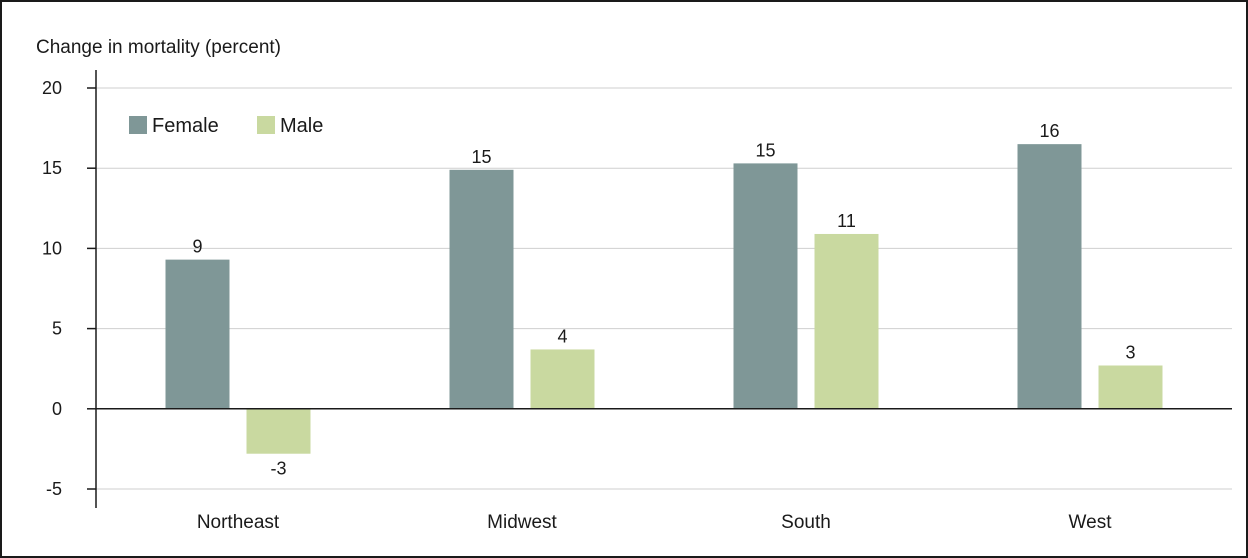 The image size is (1248, 558). Describe the element at coordinates (52, 88) in the screenshot. I see `y-tick-label: 20` at that location.